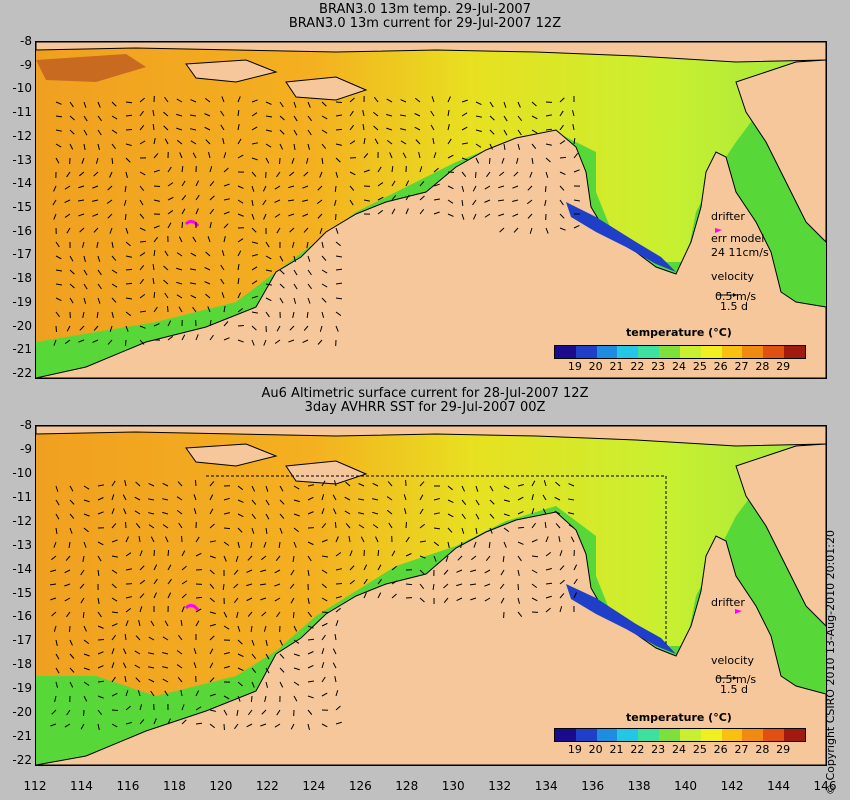 The image size is (850, 800). Describe the element at coordinates (22, 592) in the screenshot. I see `y-tick-label: -15` at that location.